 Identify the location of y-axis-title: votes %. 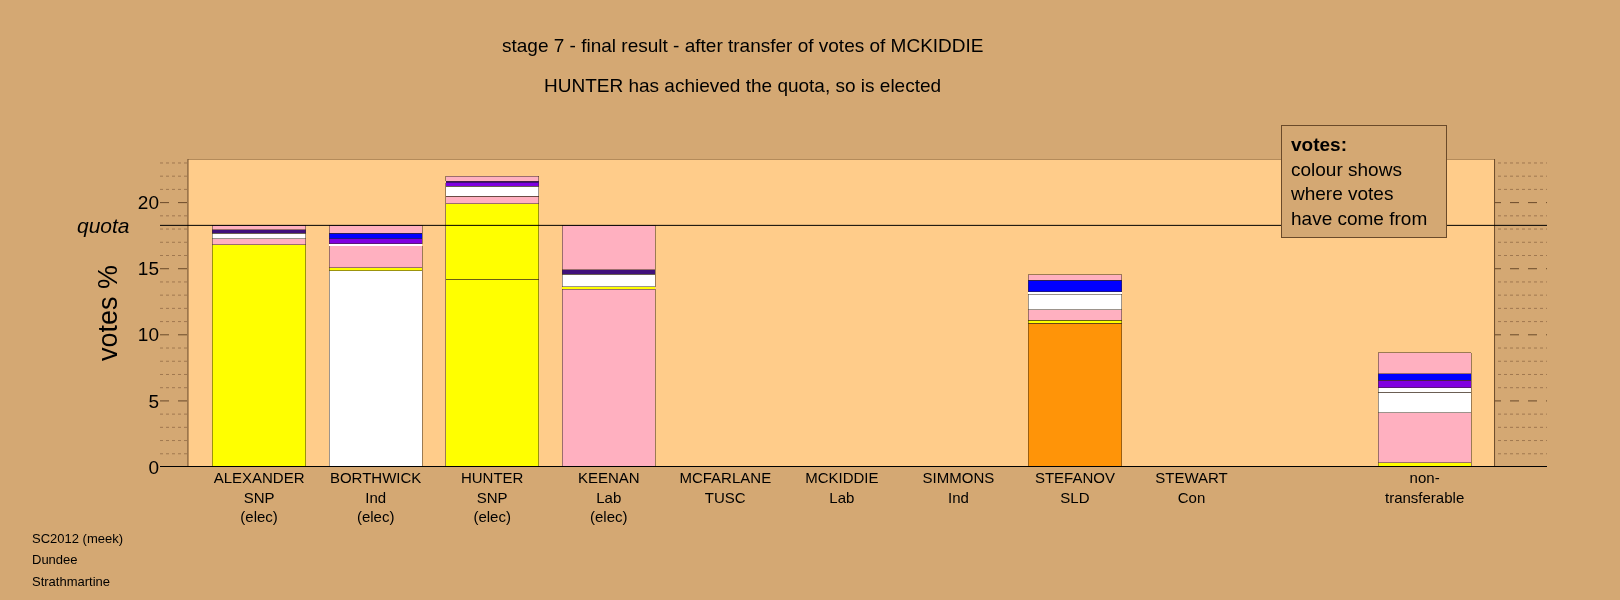
(107, 313).